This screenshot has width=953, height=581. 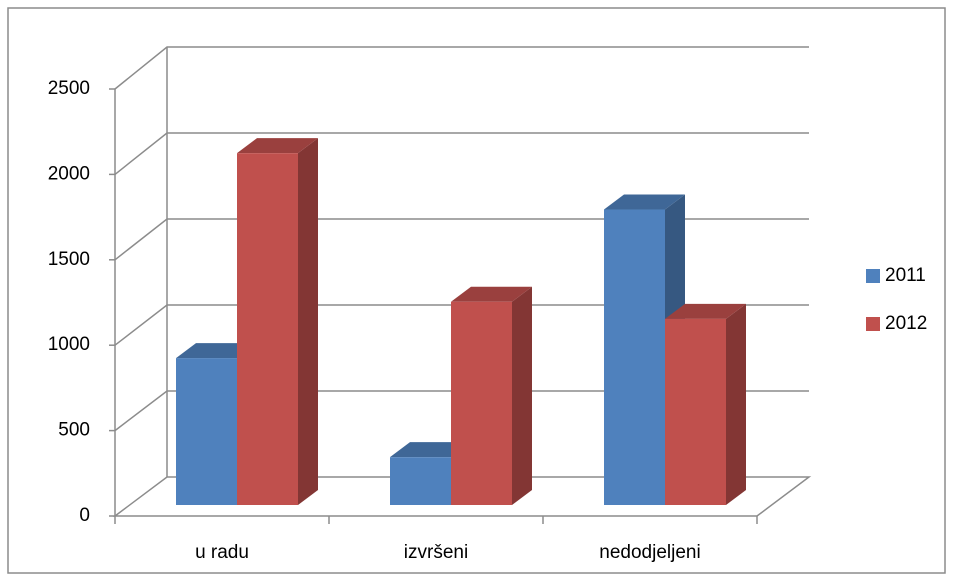 What do you see at coordinates (84, 515) in the screenshot?
I see `y-tick-label: 0` at bounding box center [84, 515].